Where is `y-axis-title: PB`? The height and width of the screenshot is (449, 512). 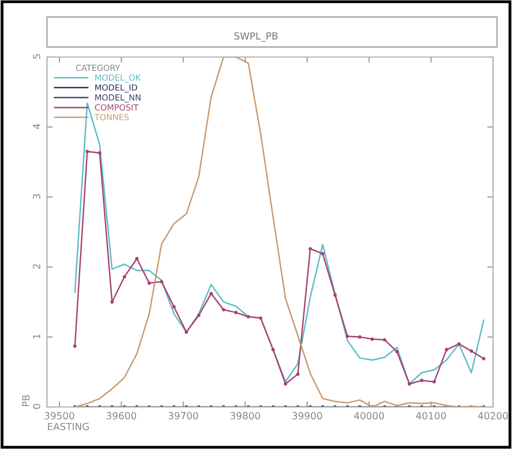 y-axis-title: PB is located at coordinates (26, 400).